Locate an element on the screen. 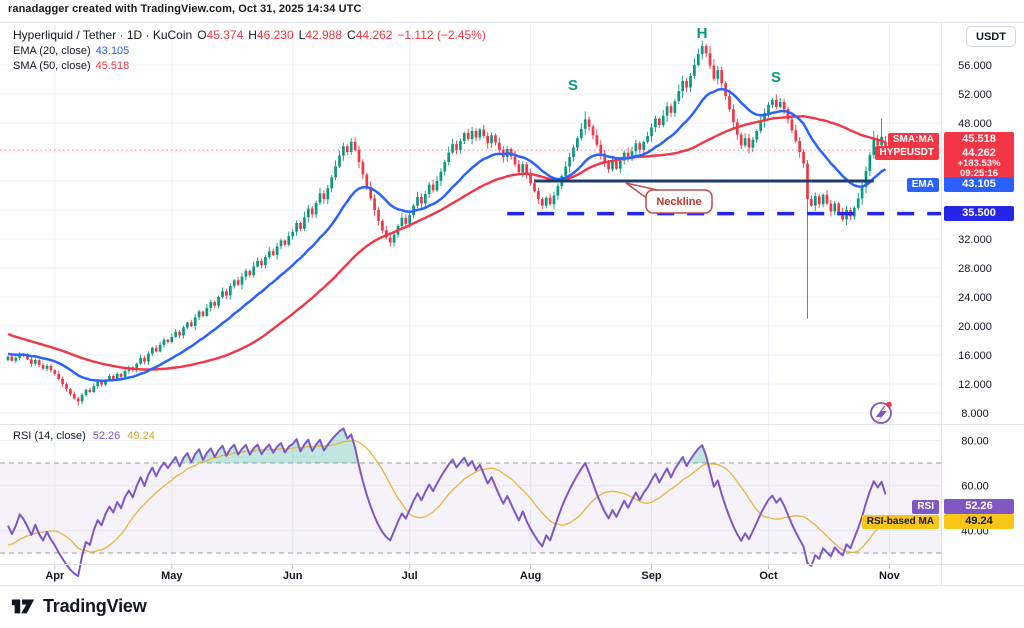 This screenshot has height=628, width=1024. price-tick-label: 32.000 is located at coordinates (975, 240).